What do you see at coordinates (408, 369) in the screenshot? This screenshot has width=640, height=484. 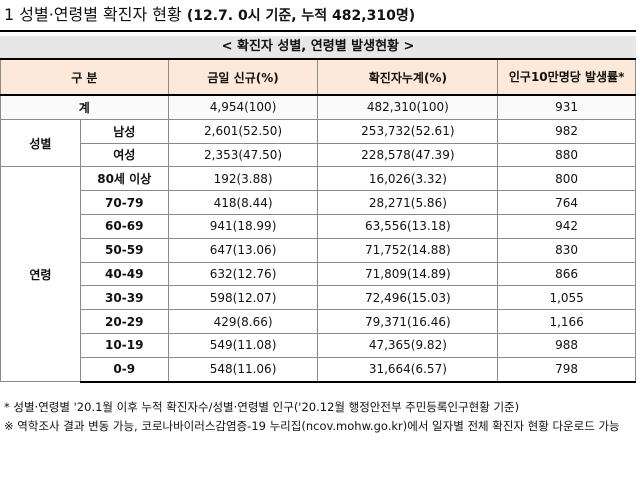 I see `cumulative-cell: 31,664(6.57)` at bounding box center [408, 369].